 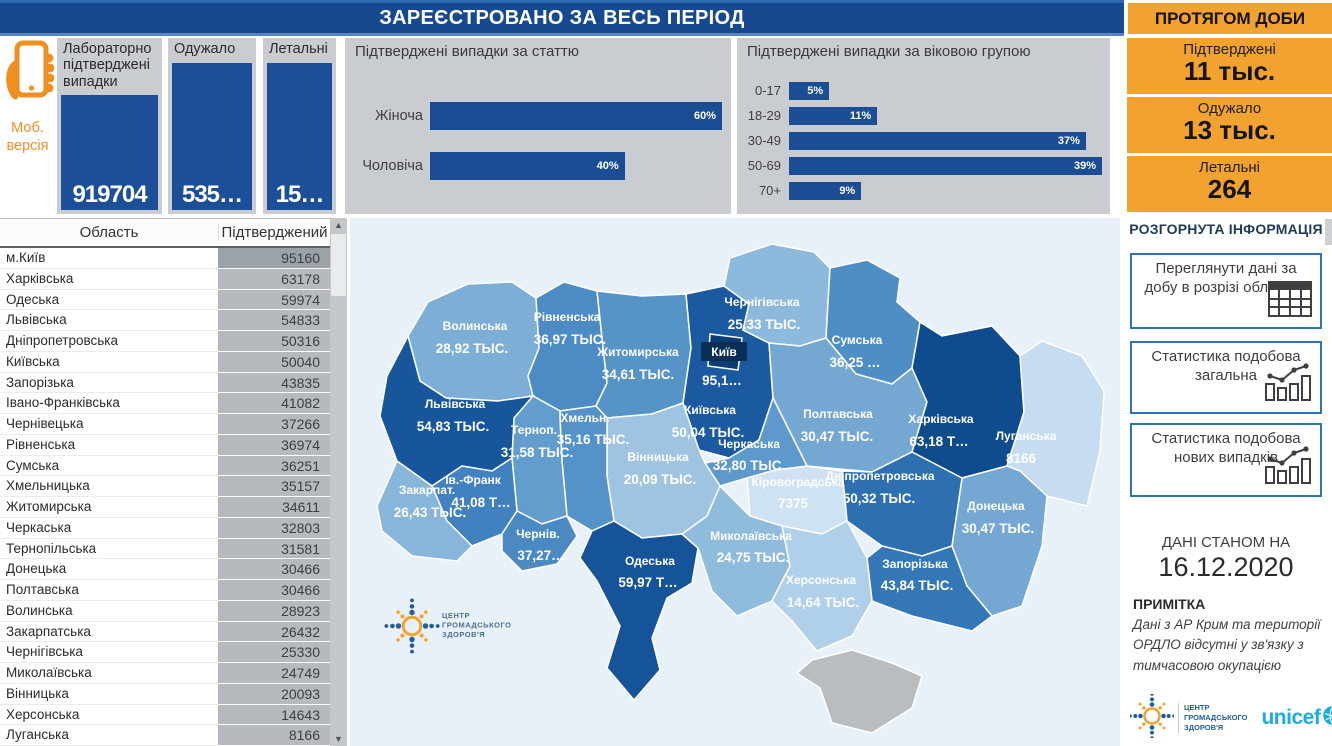 I want to click on gender-bar-value: 60%, so click(x=704, y=116).